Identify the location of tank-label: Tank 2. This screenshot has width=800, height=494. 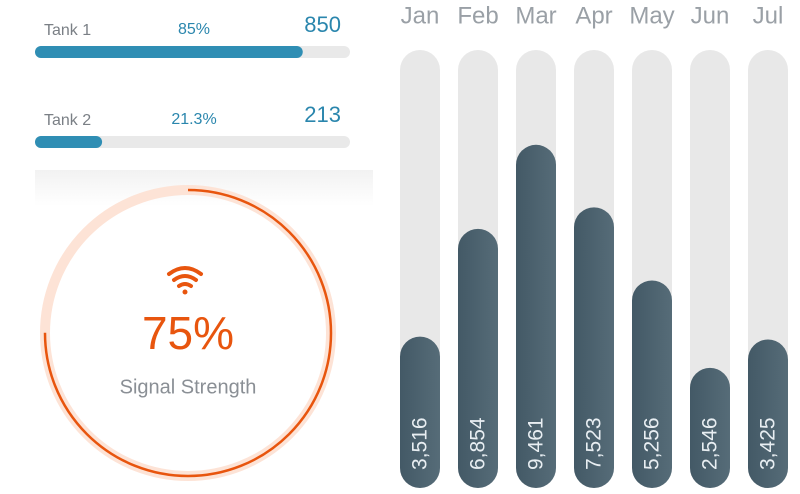
(67, 120).